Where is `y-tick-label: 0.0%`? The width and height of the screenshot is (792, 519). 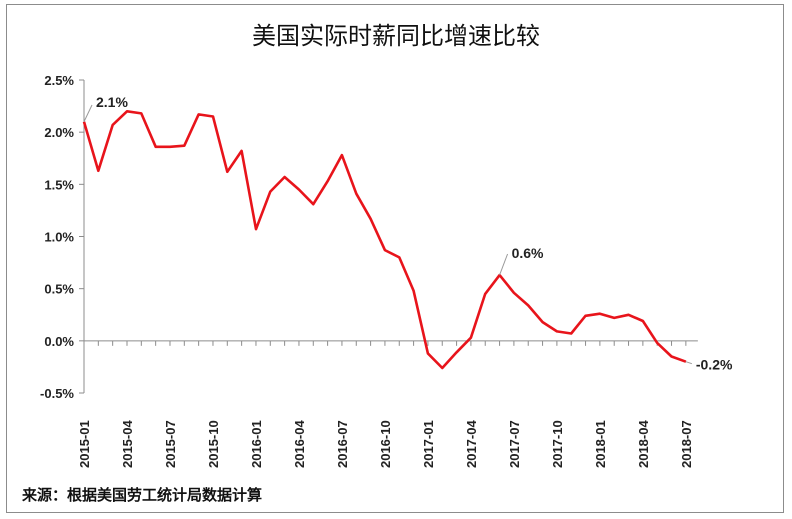 y-tick-label: 0.0% is located at coordinates (59, 341).